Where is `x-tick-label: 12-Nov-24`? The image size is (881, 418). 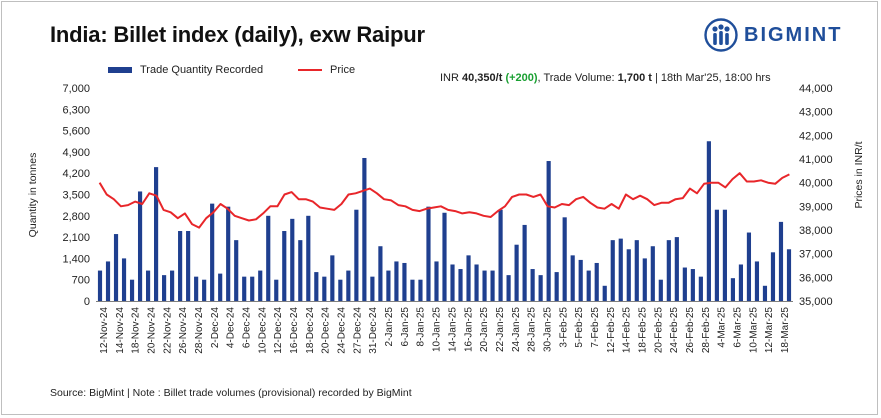
x-tick-label: 12-Nov-24 is located at coordinates (104, 330).